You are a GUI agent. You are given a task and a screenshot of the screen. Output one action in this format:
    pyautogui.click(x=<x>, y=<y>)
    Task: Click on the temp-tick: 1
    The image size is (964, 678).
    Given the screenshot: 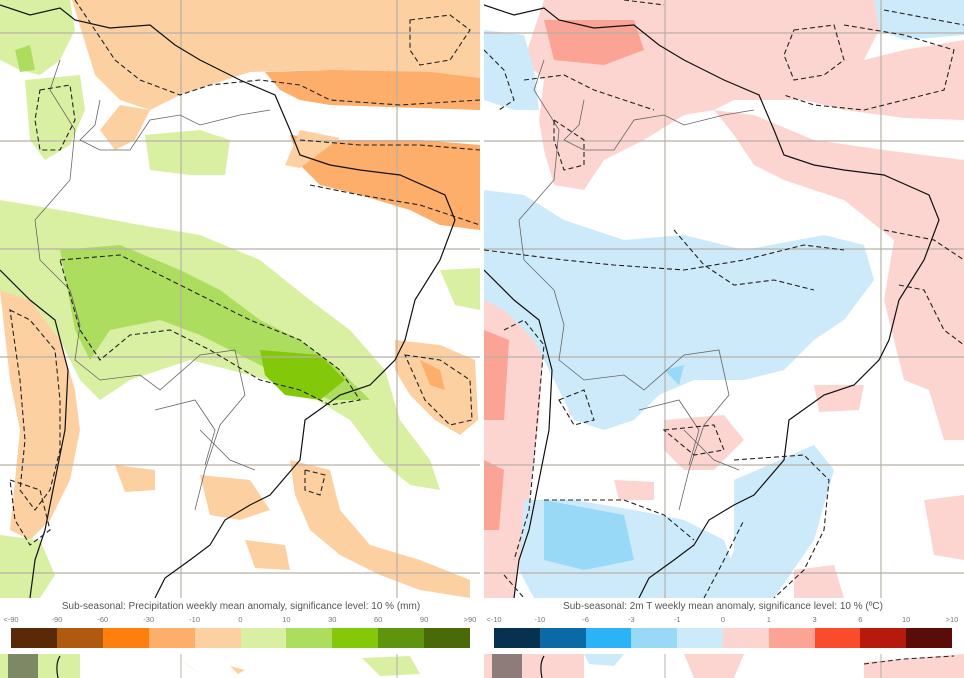 What is the action you would take?
    pyautogui.click(x=768, y=619)
    